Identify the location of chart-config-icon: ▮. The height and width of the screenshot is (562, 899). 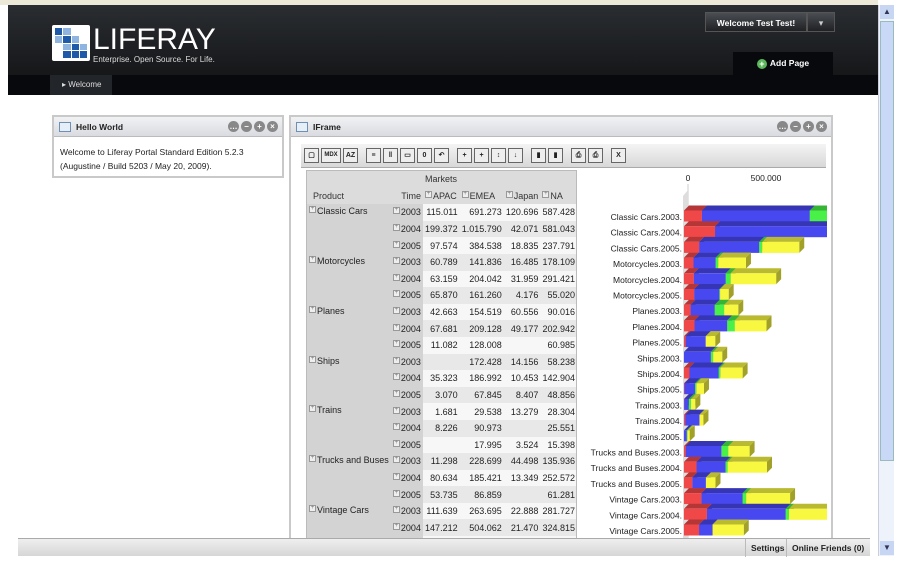
(555, 155).